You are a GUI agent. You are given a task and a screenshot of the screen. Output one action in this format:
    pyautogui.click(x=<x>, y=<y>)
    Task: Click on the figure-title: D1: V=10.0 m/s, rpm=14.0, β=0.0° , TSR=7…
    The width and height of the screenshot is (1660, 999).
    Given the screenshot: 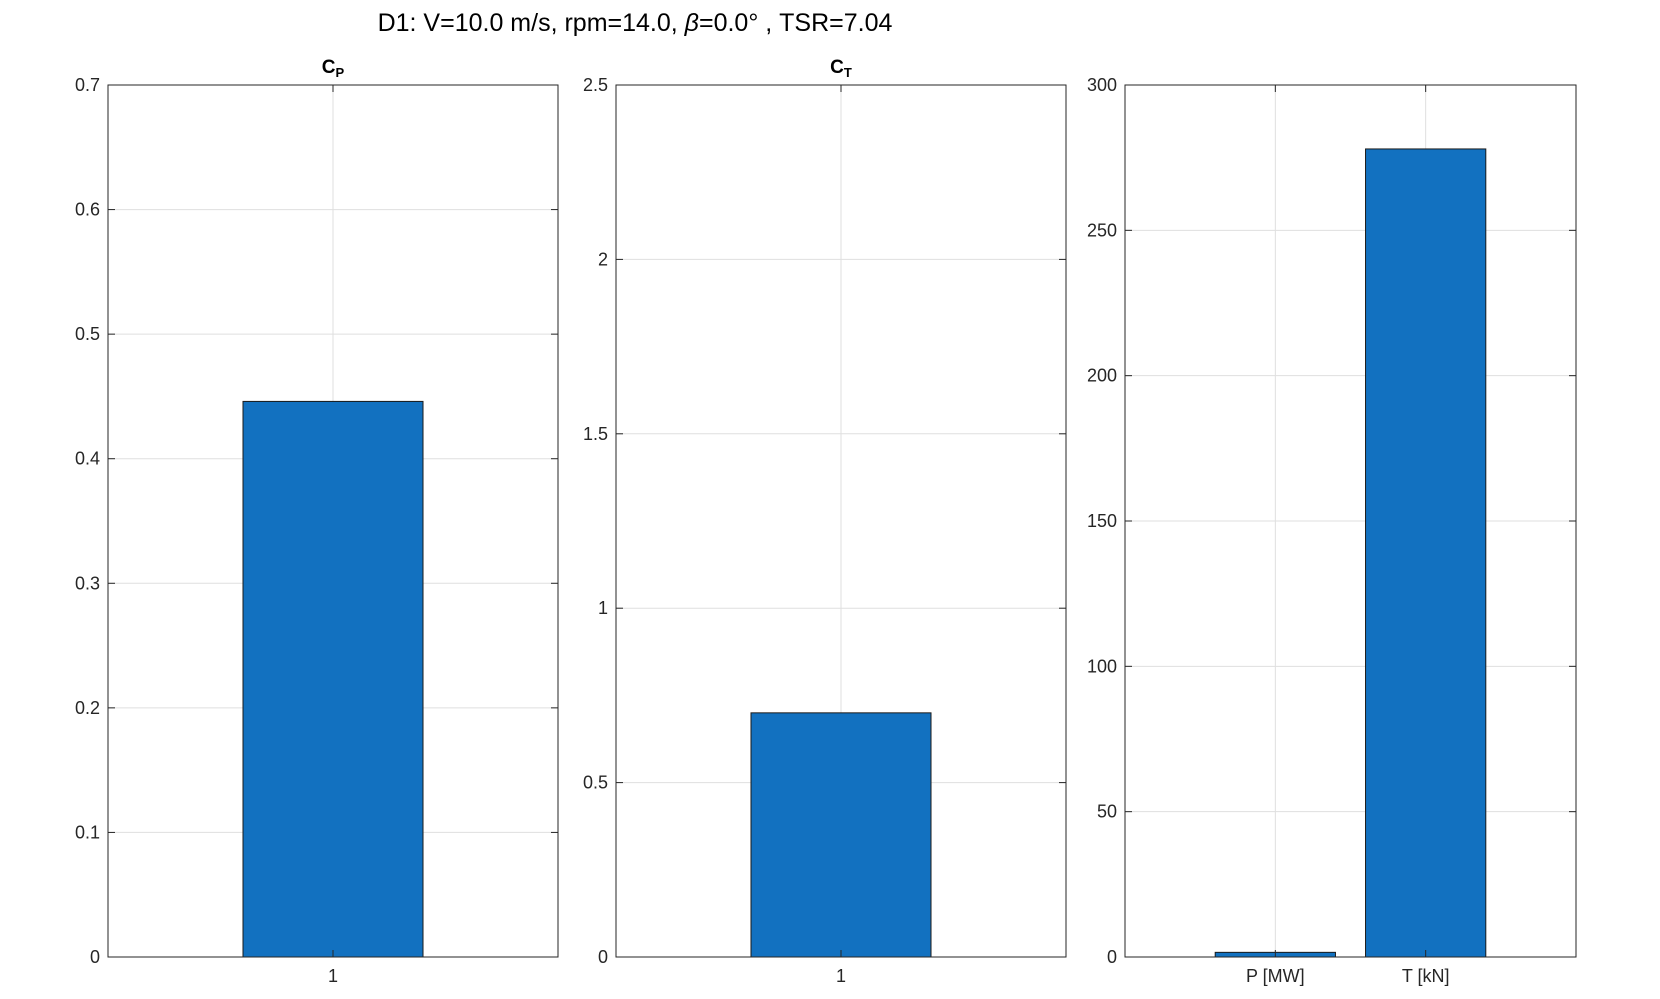 What is the action you would take?
    pyautogui.click(x=635, y=23)
    